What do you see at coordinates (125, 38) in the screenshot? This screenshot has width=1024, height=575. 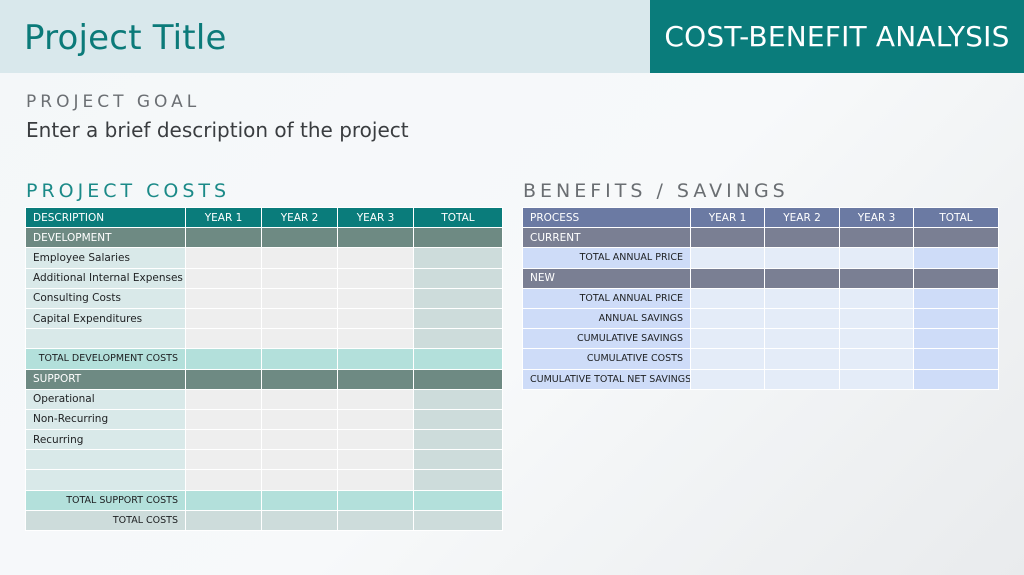 I see `project-title: Project Title` at bounding box center [125, 38].